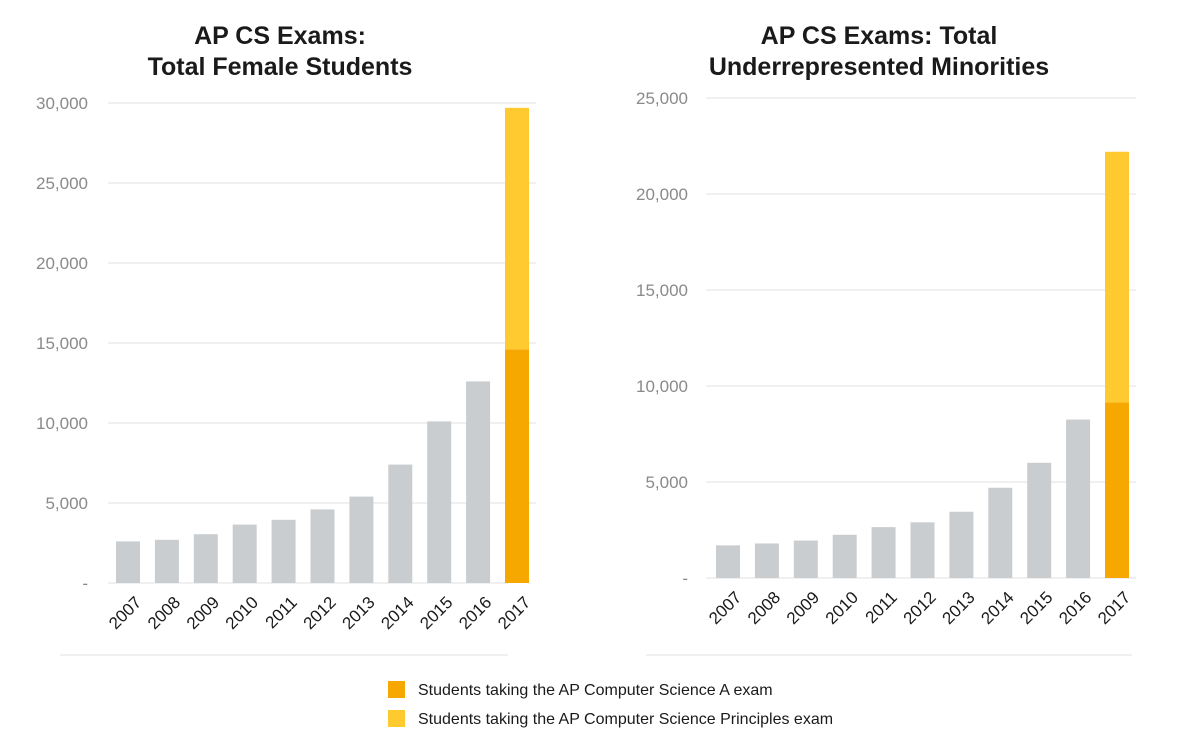 This screenshot has height=745, width=1200. What do you see at coordinates (280, 67) in the screenshot?
I see `chart-title-line-2: Total Female Students` at bounding box center [280, 67].